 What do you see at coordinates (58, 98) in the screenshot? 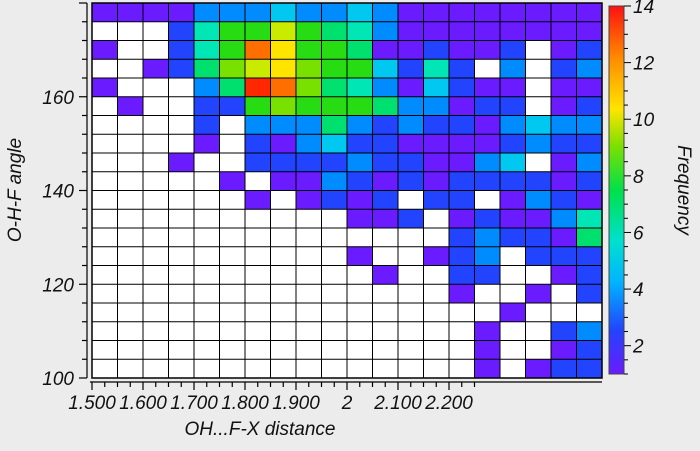
I see `y-tick-label: 160` at bounding box center [58, 98].